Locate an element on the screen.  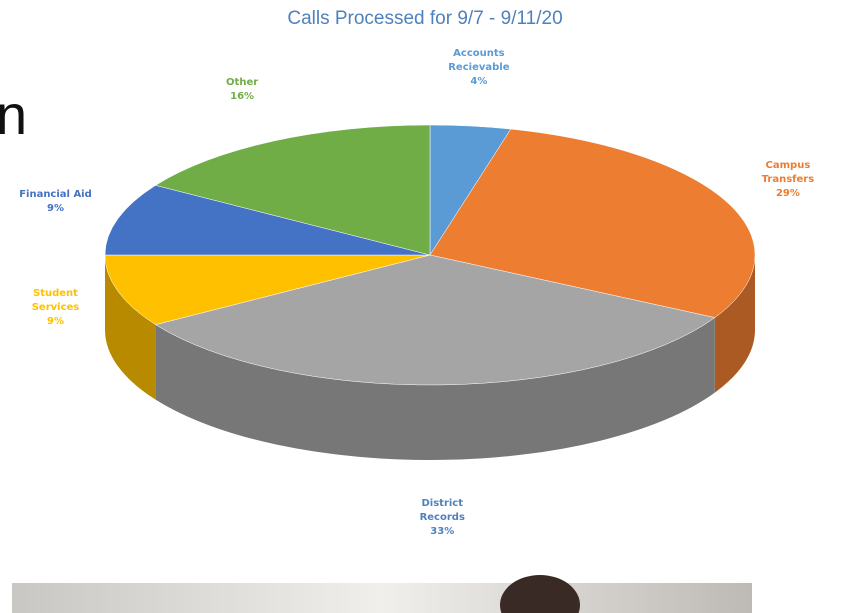
value-label: 16% is located at coordinates (242, 96).